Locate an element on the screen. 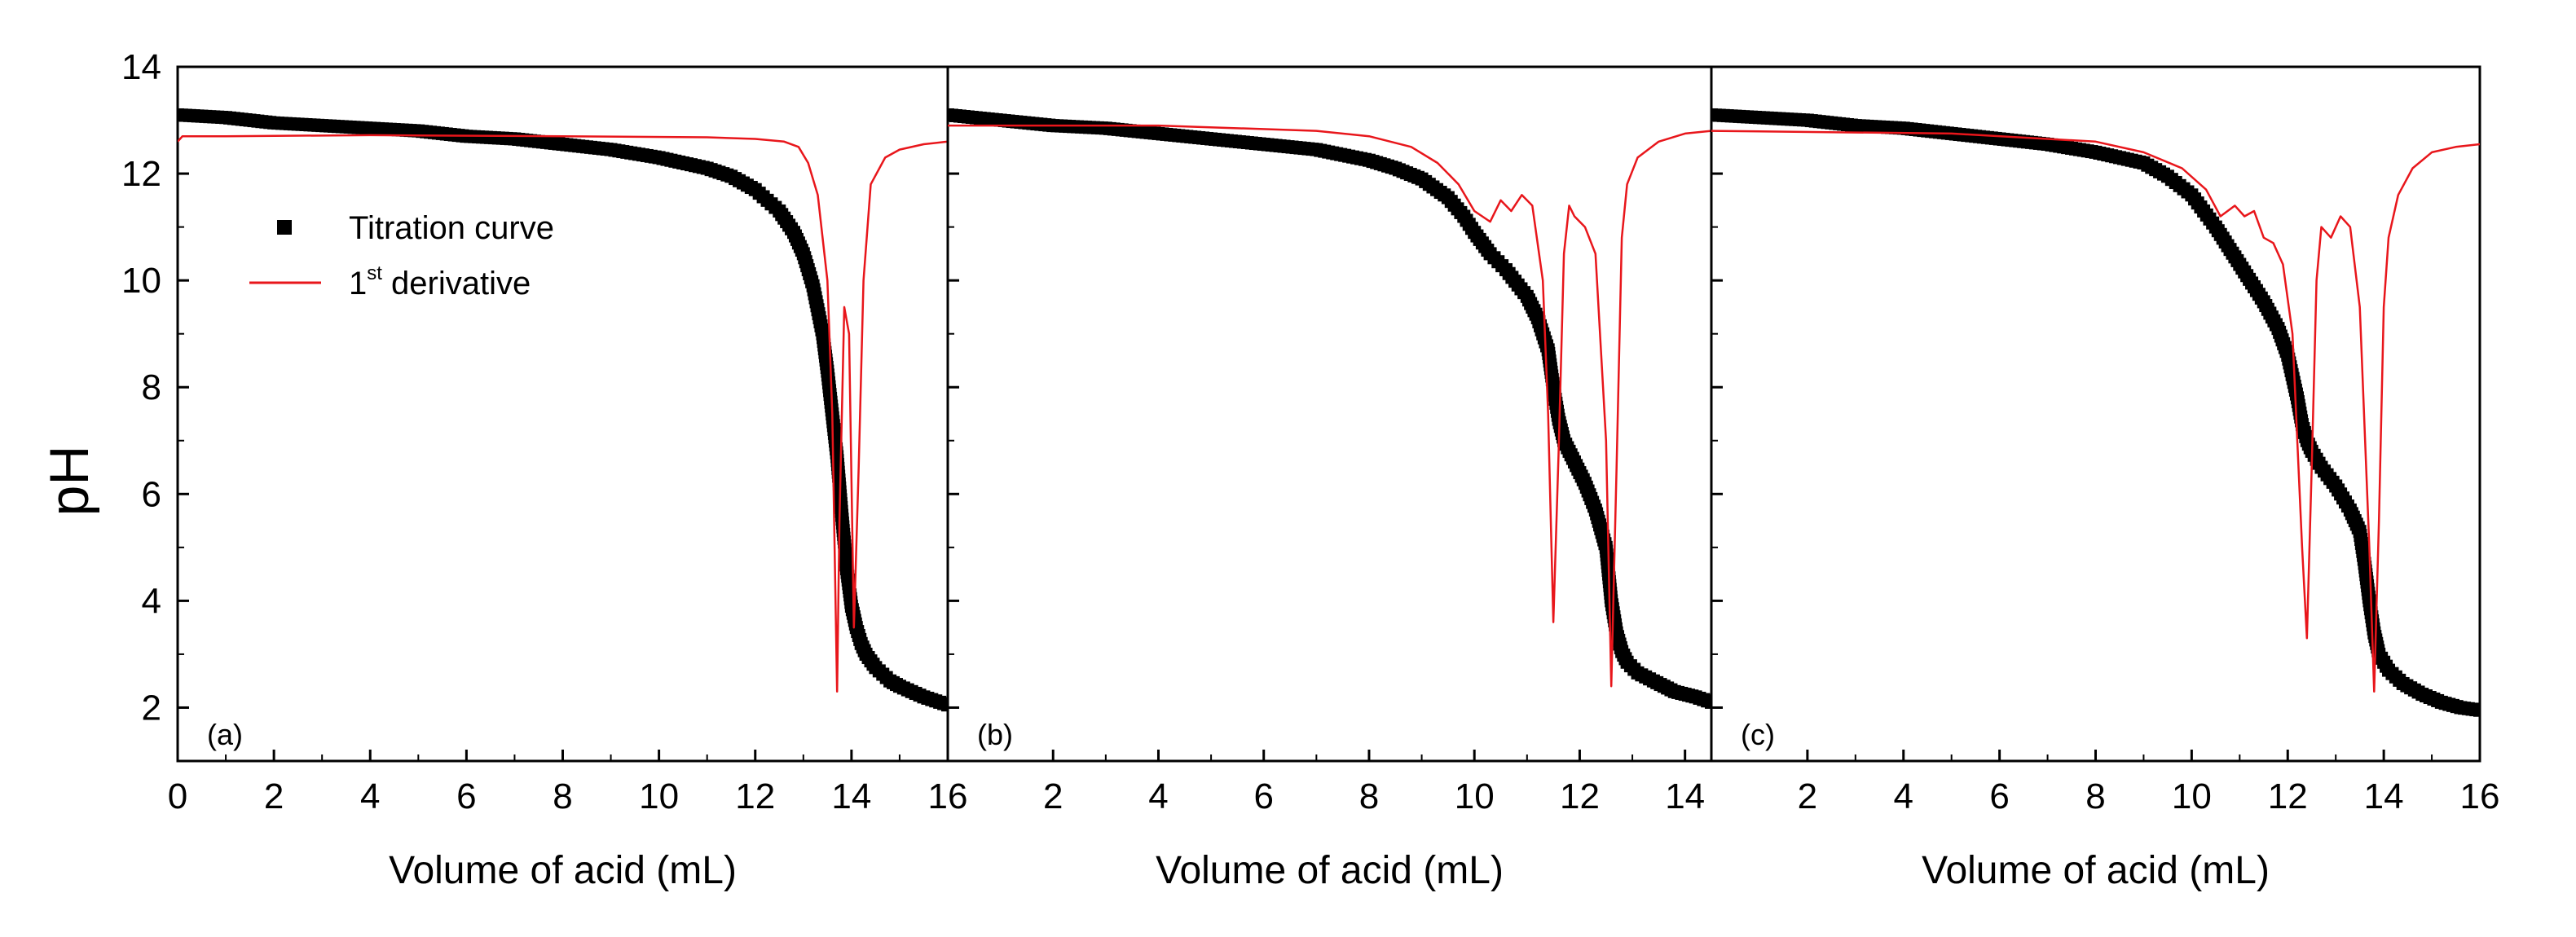  legend: Titration curve 1st derivative is located at coordinates (401, 255).